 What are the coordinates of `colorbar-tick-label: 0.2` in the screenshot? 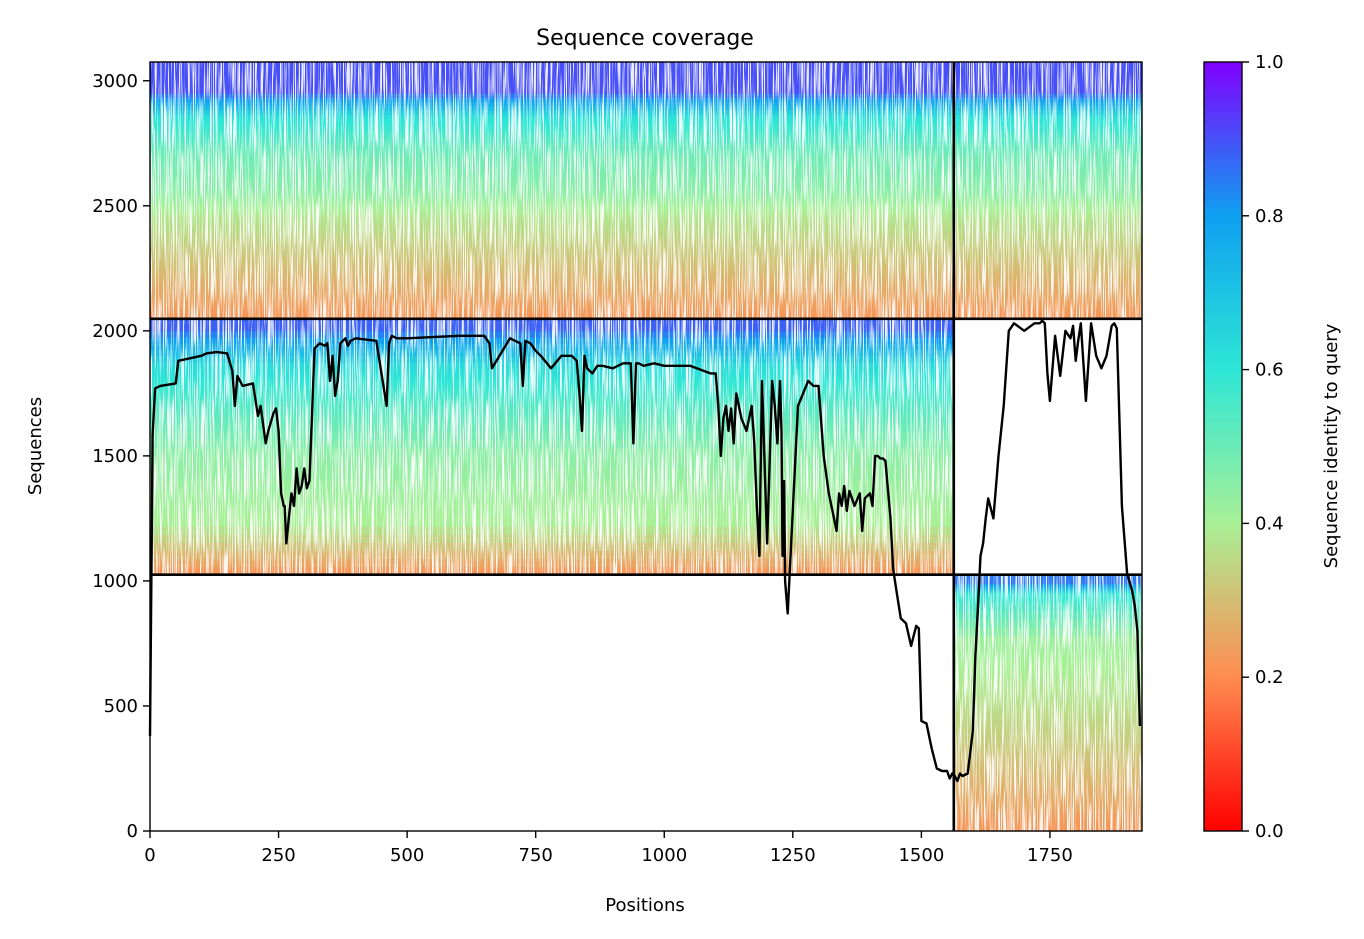 It's located at (1269, 677).